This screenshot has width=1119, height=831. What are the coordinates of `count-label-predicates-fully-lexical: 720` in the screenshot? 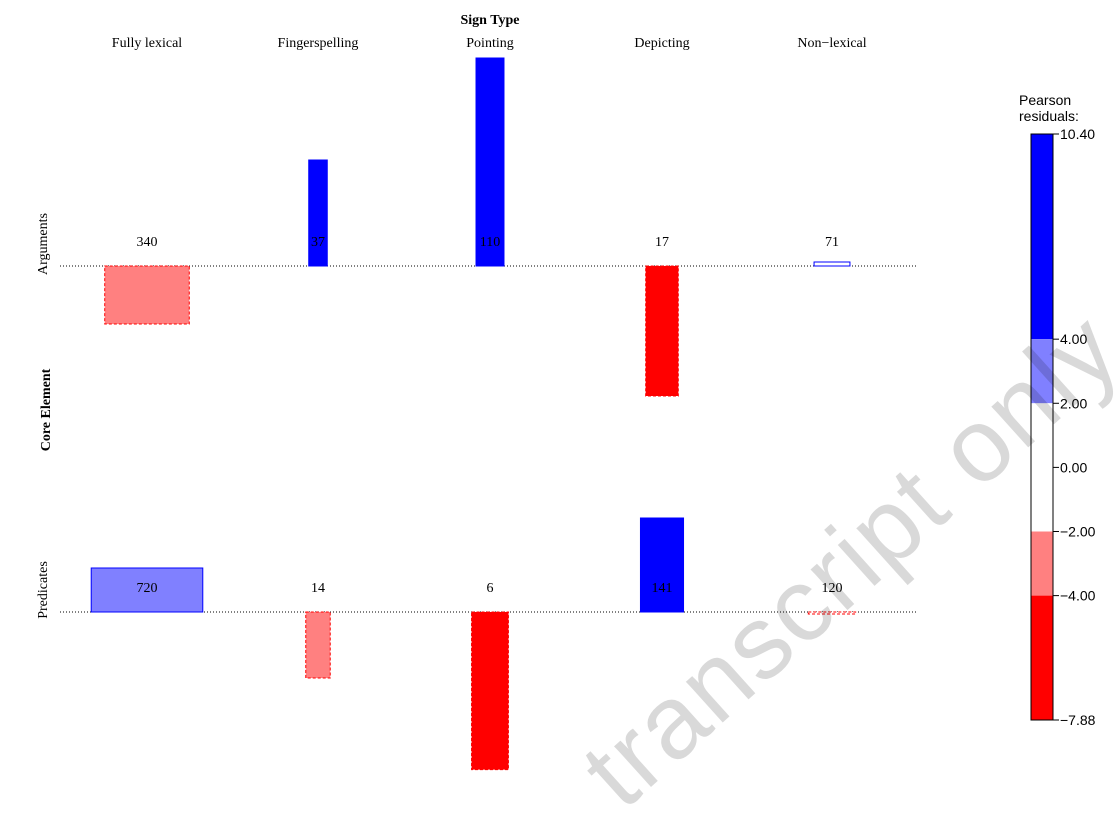 It's located at (147, 588).